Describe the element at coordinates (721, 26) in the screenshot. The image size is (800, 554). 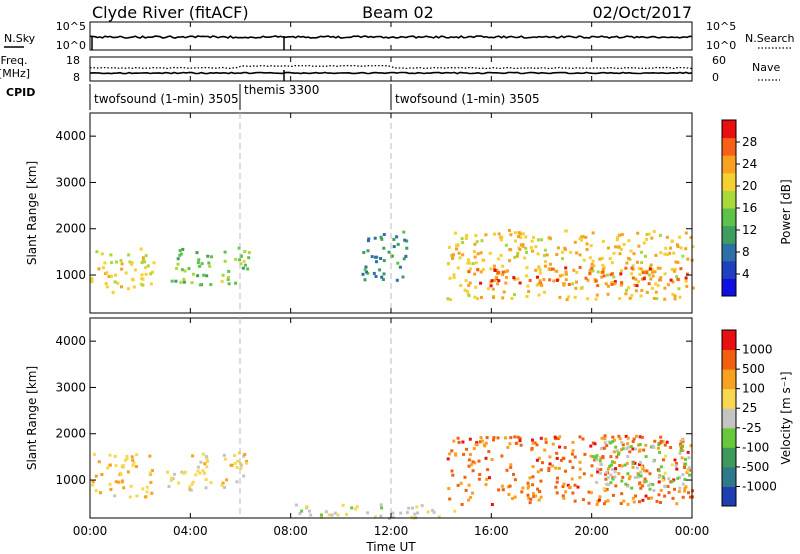
I see `noise-tick-right-top: 10^5` at that location.